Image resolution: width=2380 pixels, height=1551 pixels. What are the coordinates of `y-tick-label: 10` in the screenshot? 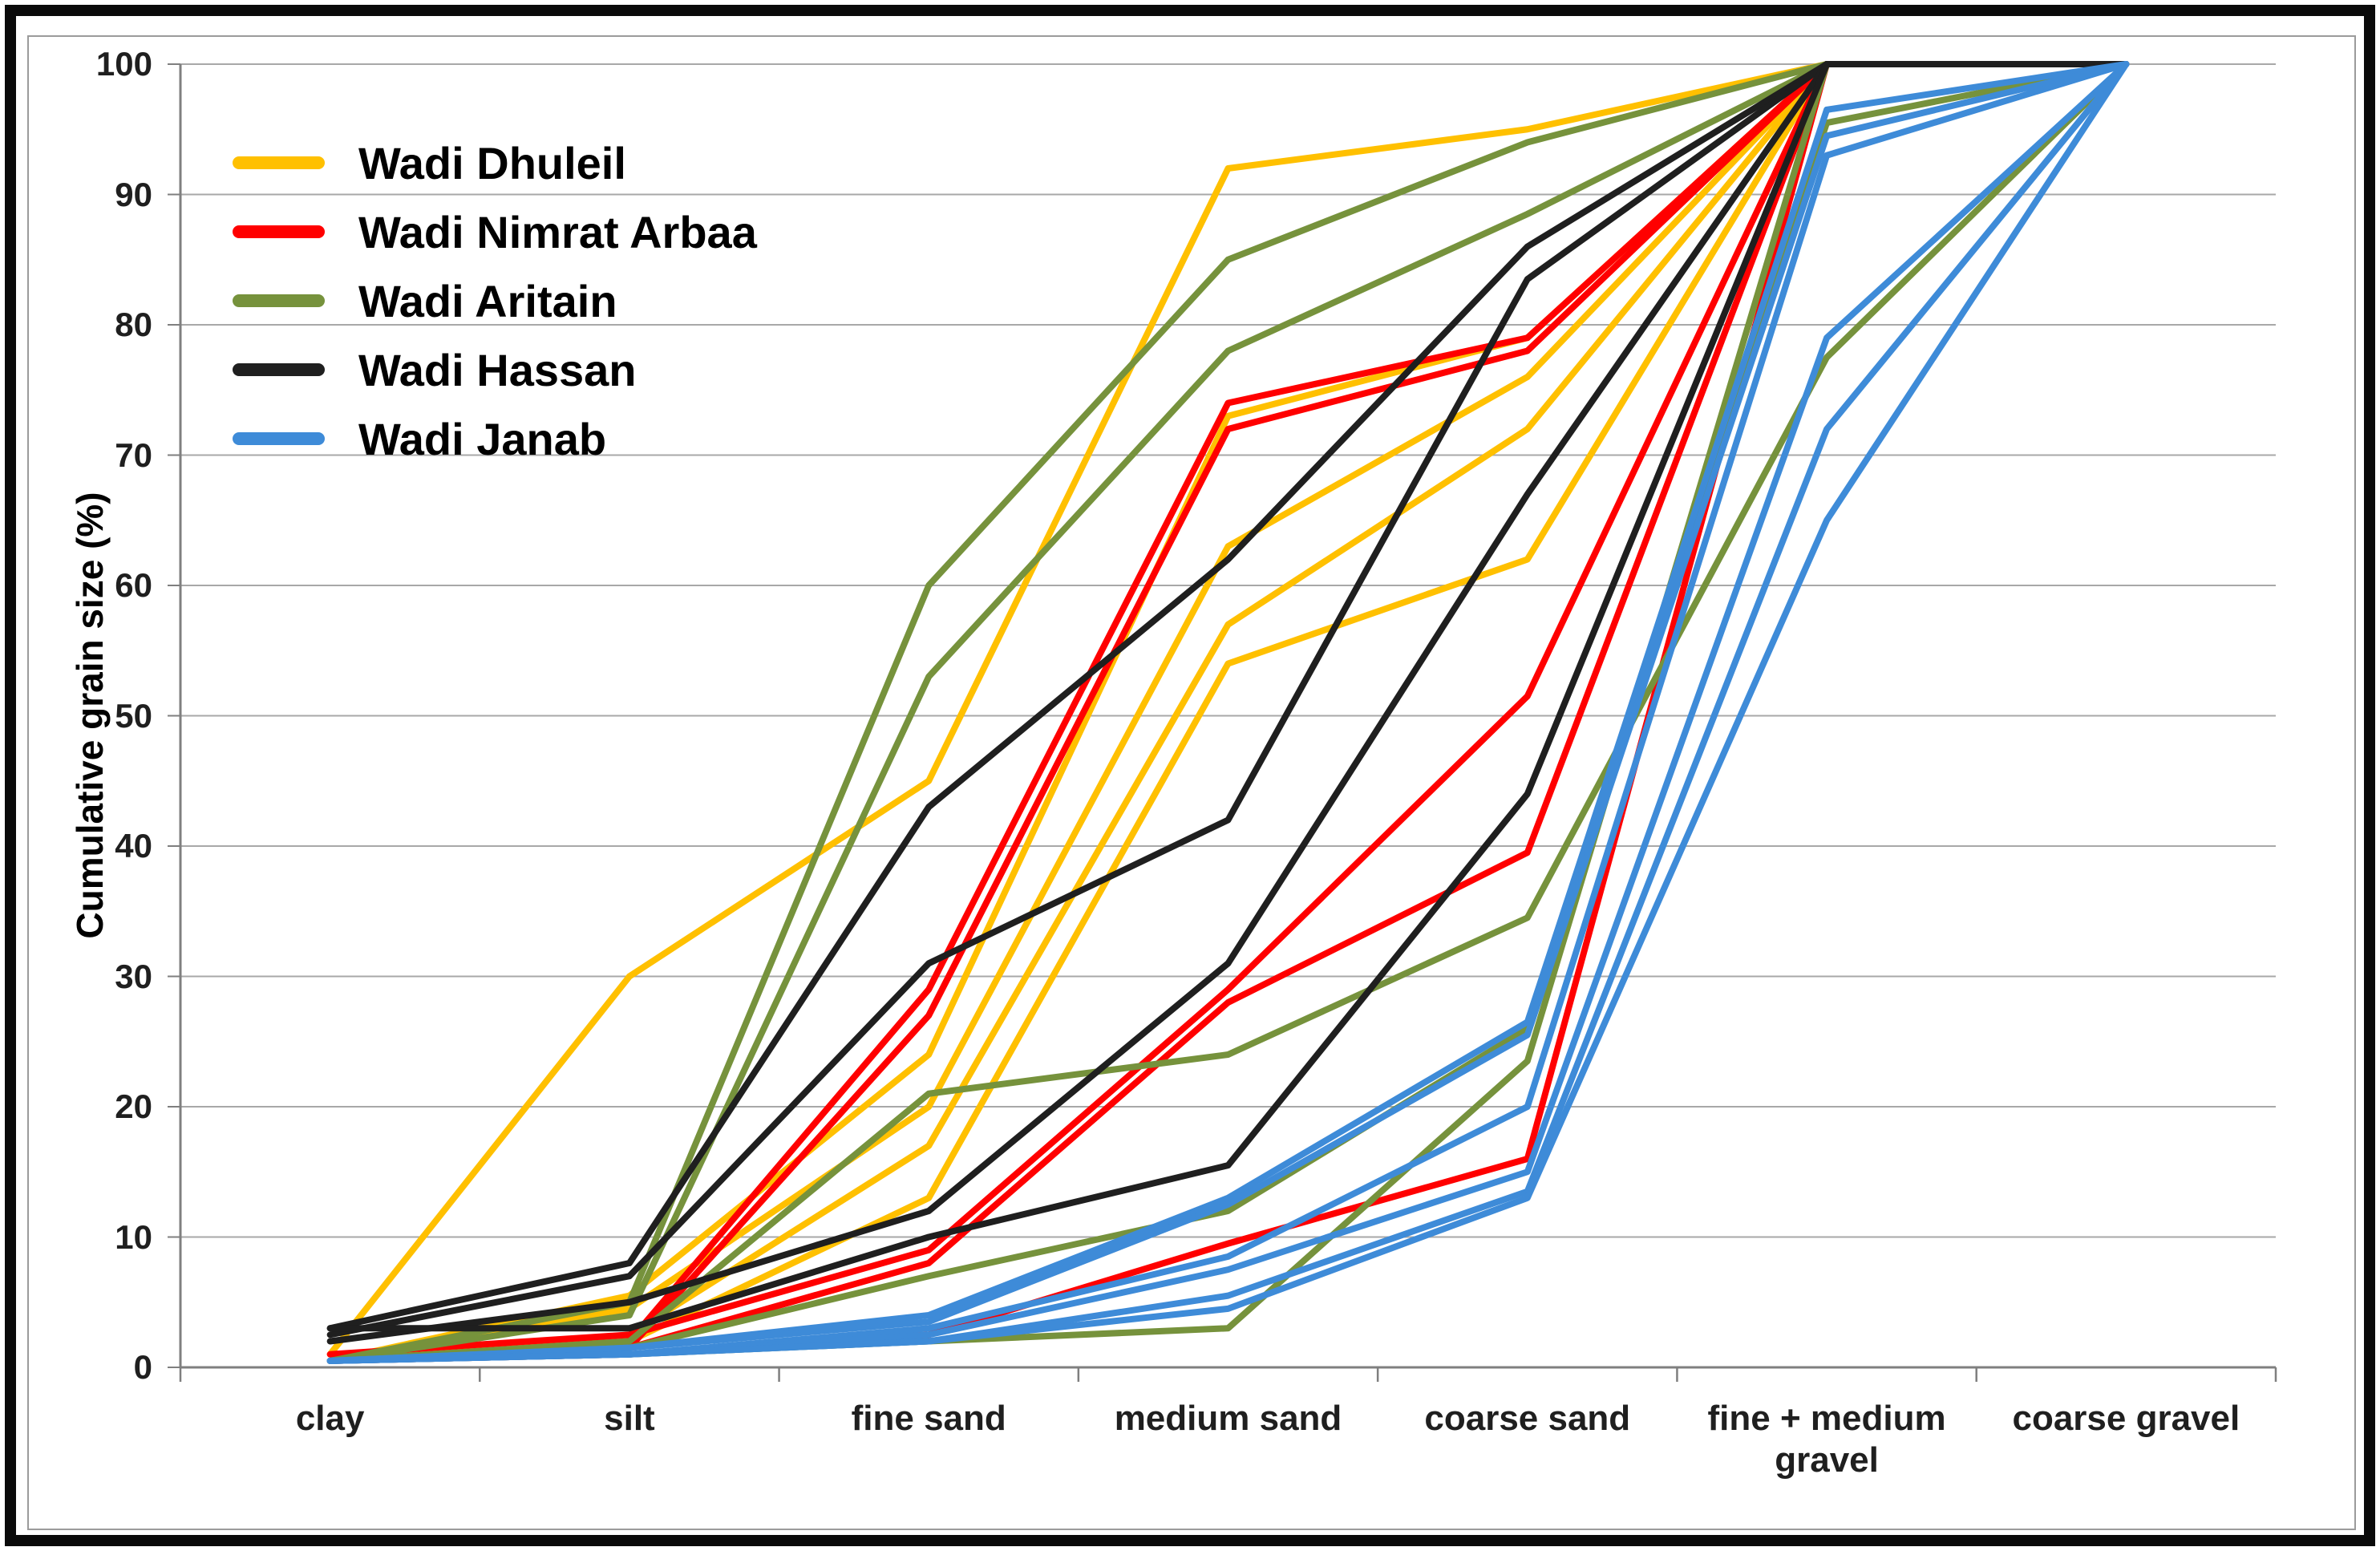 It's located at (133, 1236).